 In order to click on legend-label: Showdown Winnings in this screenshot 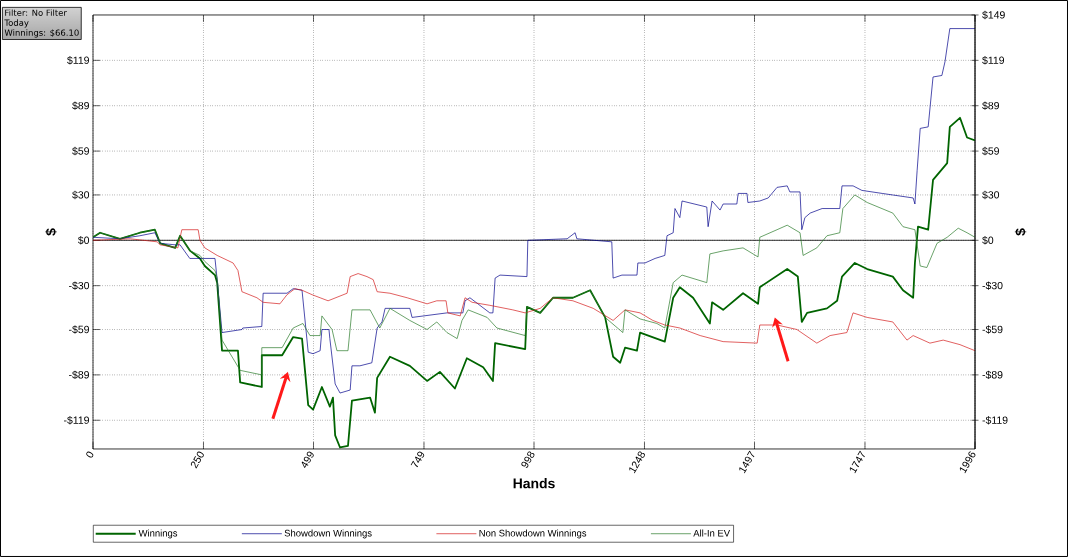, I will do `click(328, 534)`.